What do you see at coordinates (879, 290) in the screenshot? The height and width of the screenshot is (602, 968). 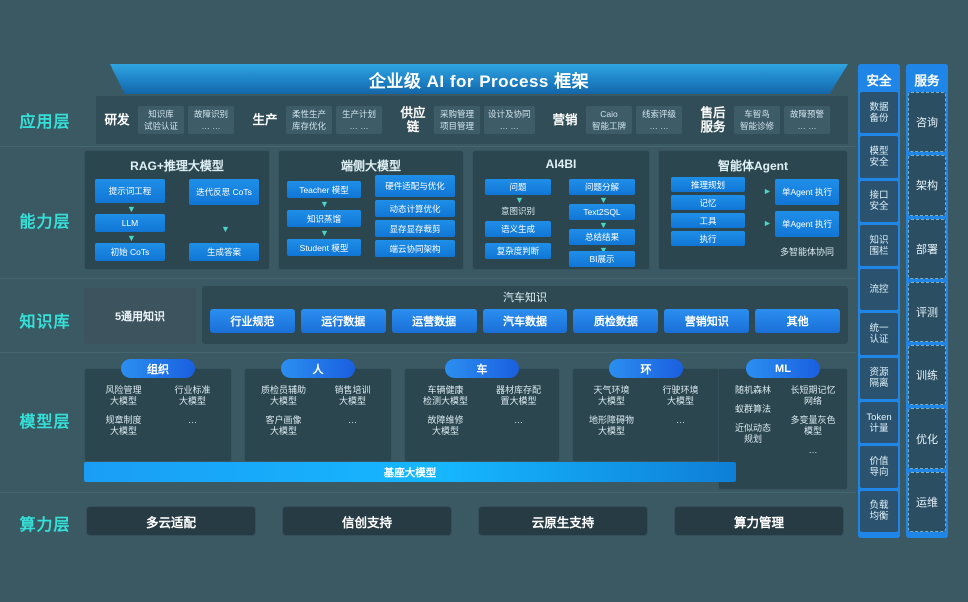 I see `security-item-flow-control: 流控` at bounding box center [879, 290].